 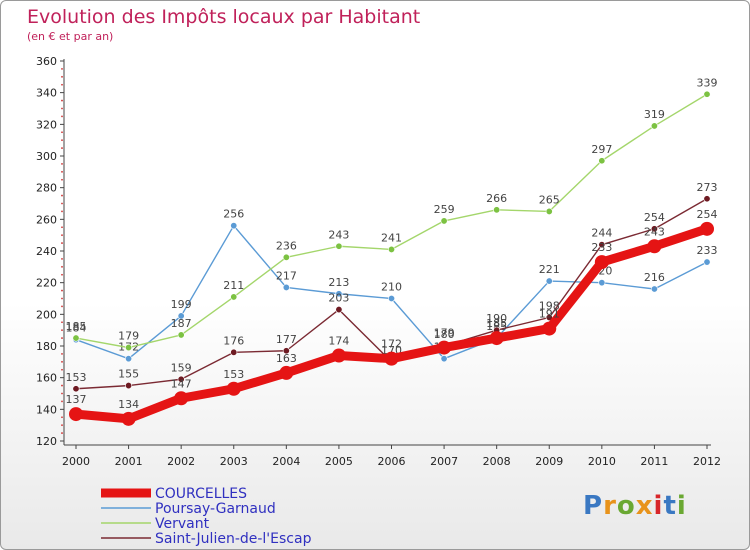 I want to click on data-label: 191, so click(x=549, y=314).